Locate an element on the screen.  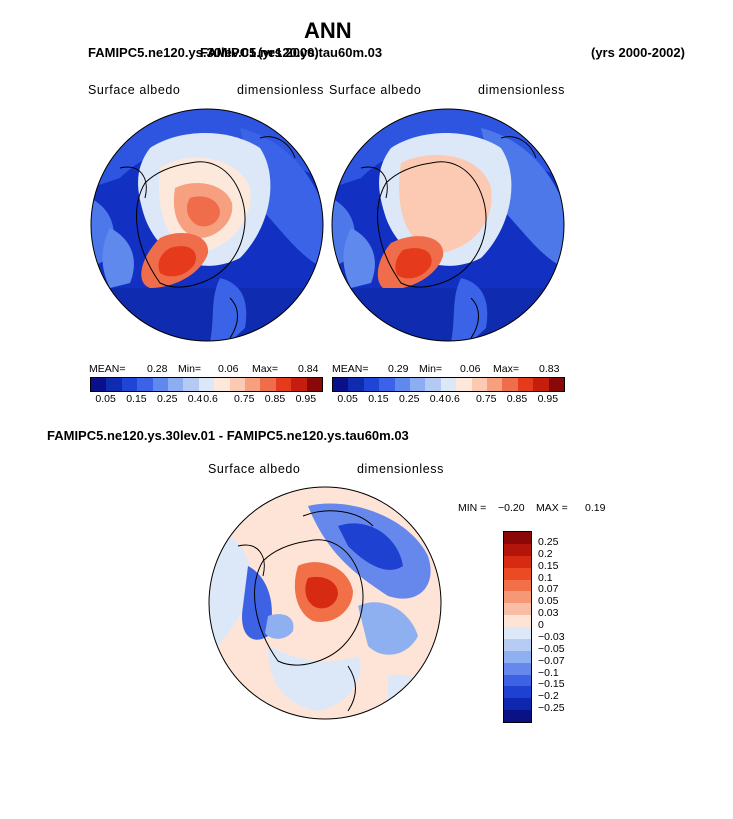
colorbar-tick-label: −0.2 is located at coordinates (548, 696).